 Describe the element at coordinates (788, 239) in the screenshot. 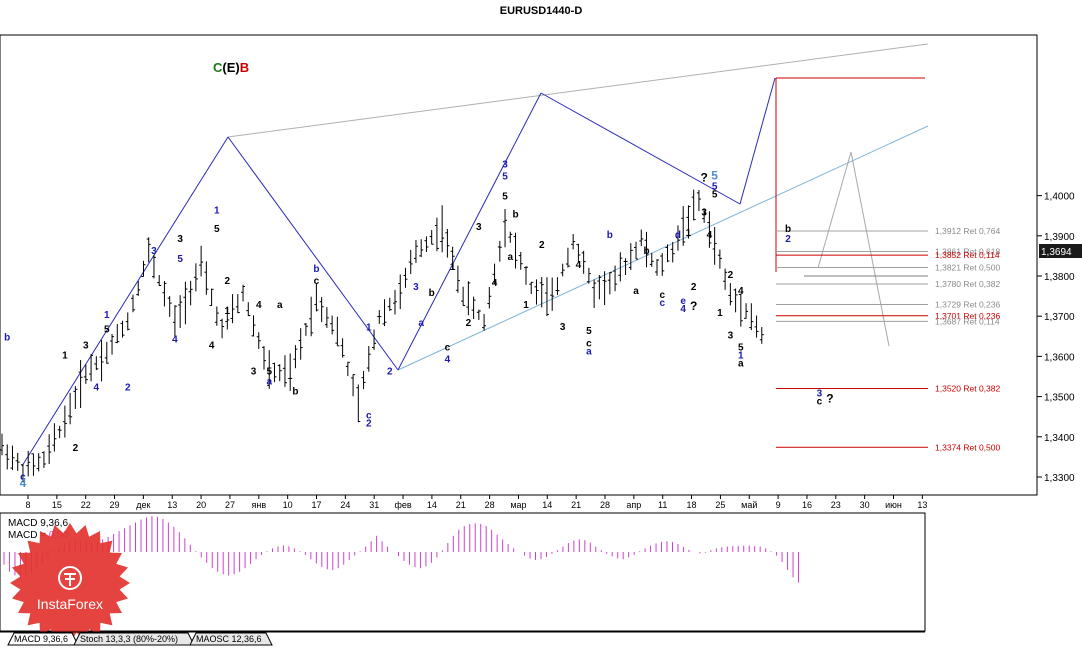

I see `wave-label: 2` at that location.